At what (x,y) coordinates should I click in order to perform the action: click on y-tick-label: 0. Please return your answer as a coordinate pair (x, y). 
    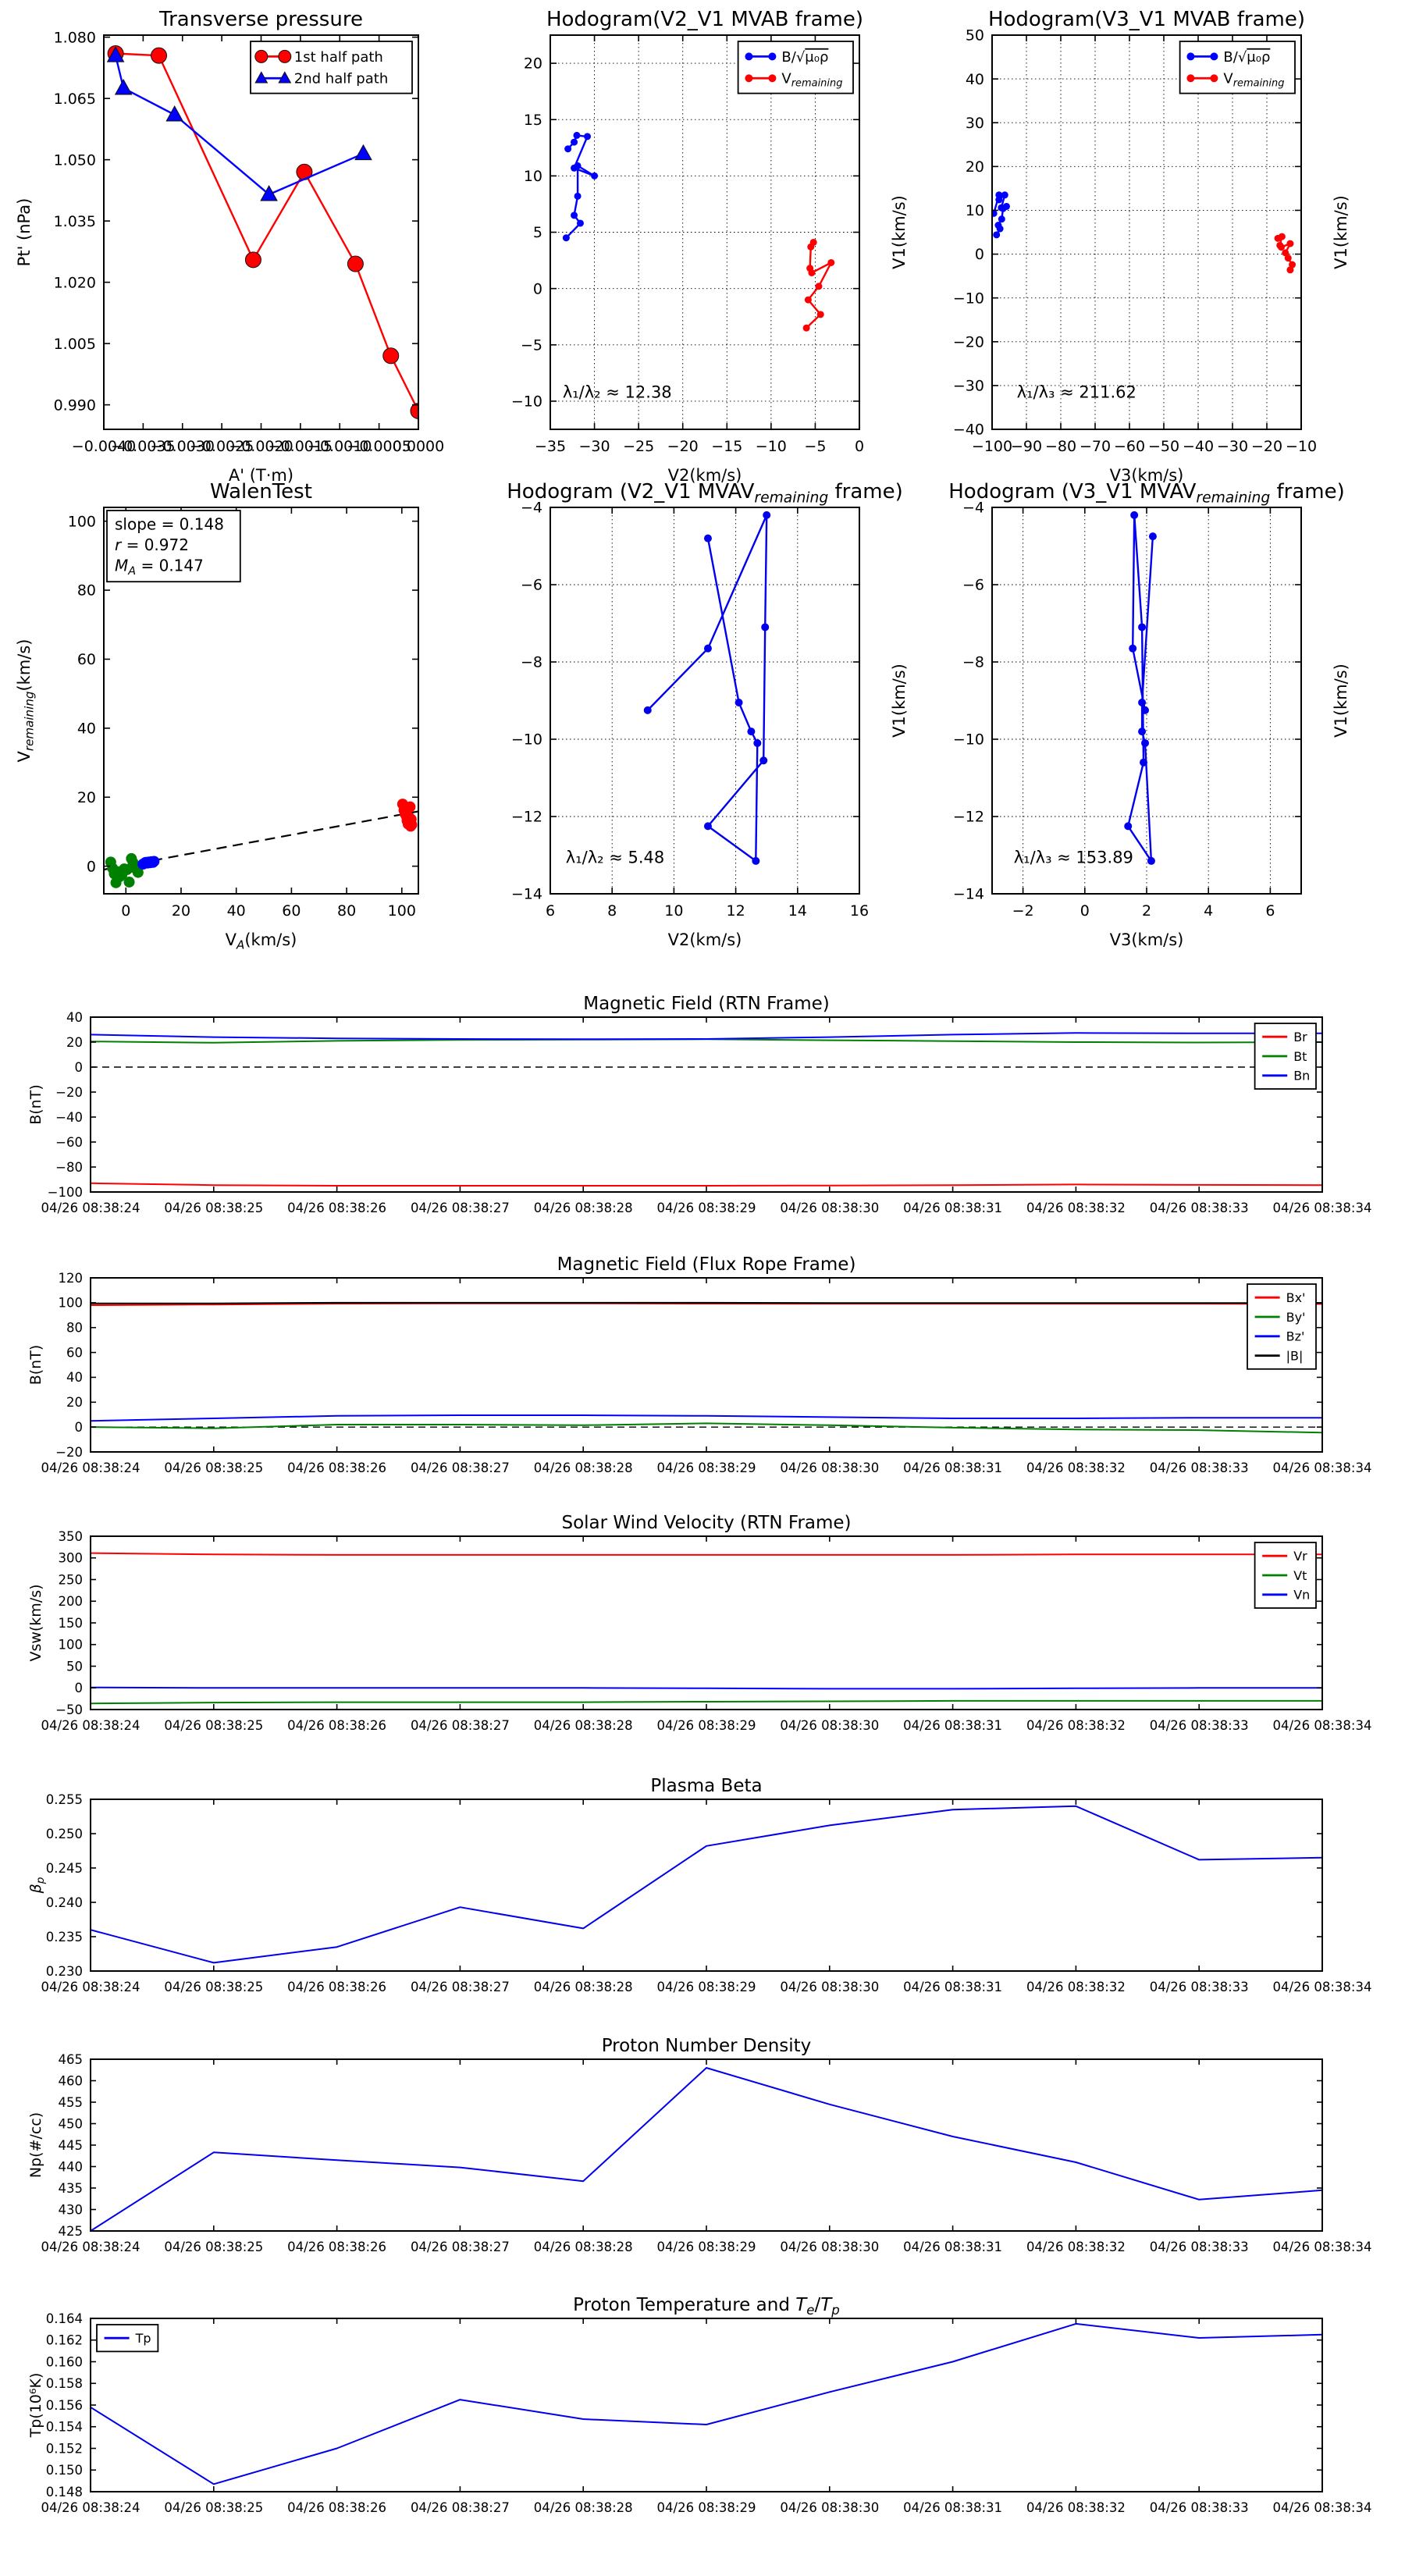
    Looking at the image, I should click on (80, 1427).